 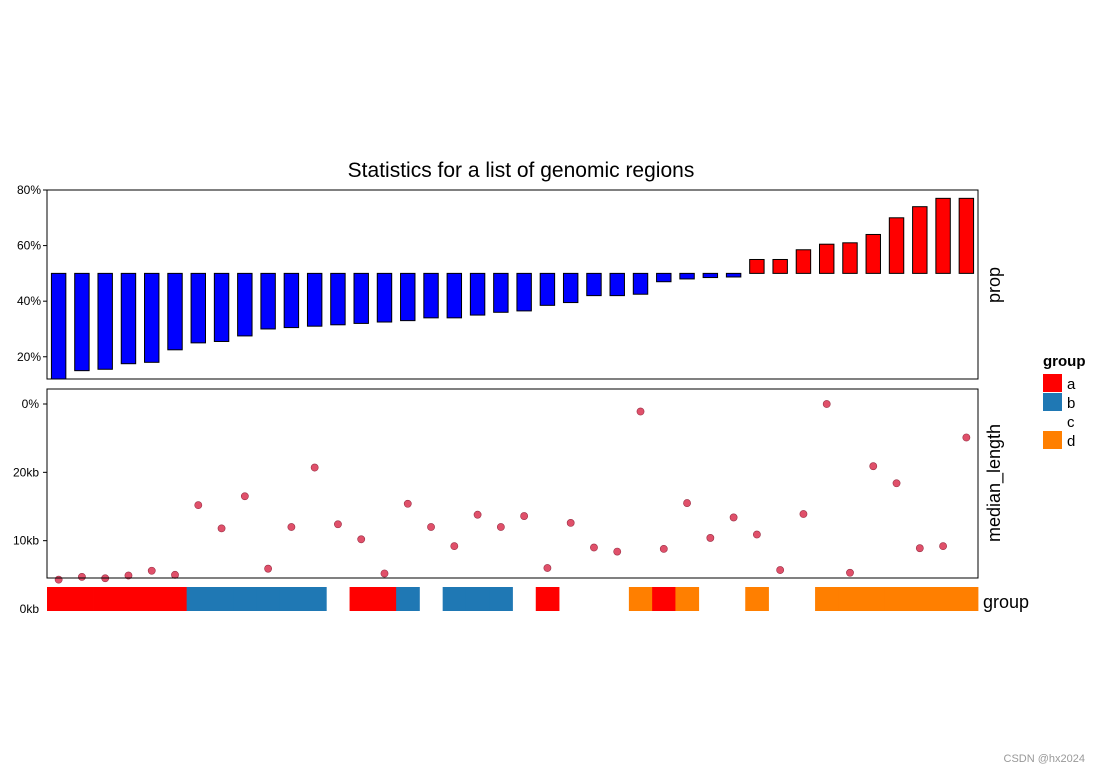 What do you see at coordinates (1071, 384) in the screenshot?
I see `legend-label-a: a` at bounding box center [1071, 384].